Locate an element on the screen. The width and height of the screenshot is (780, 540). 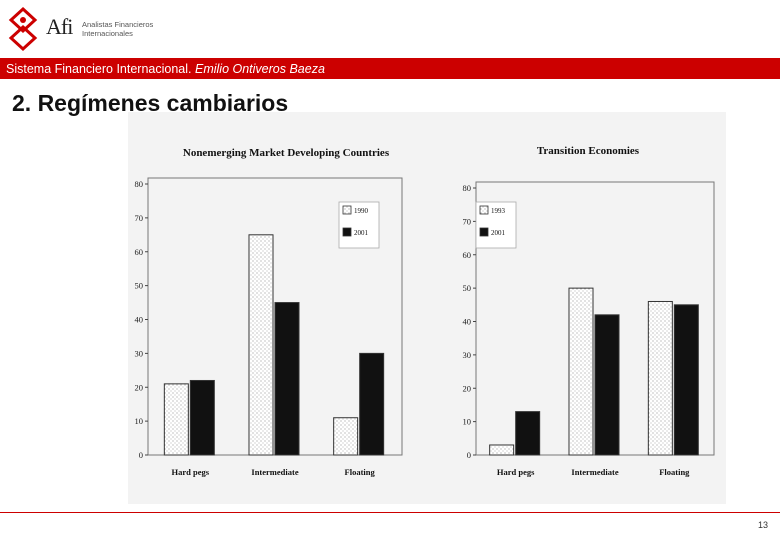
legend-label: 1993 is located at coordinates (498, 211).